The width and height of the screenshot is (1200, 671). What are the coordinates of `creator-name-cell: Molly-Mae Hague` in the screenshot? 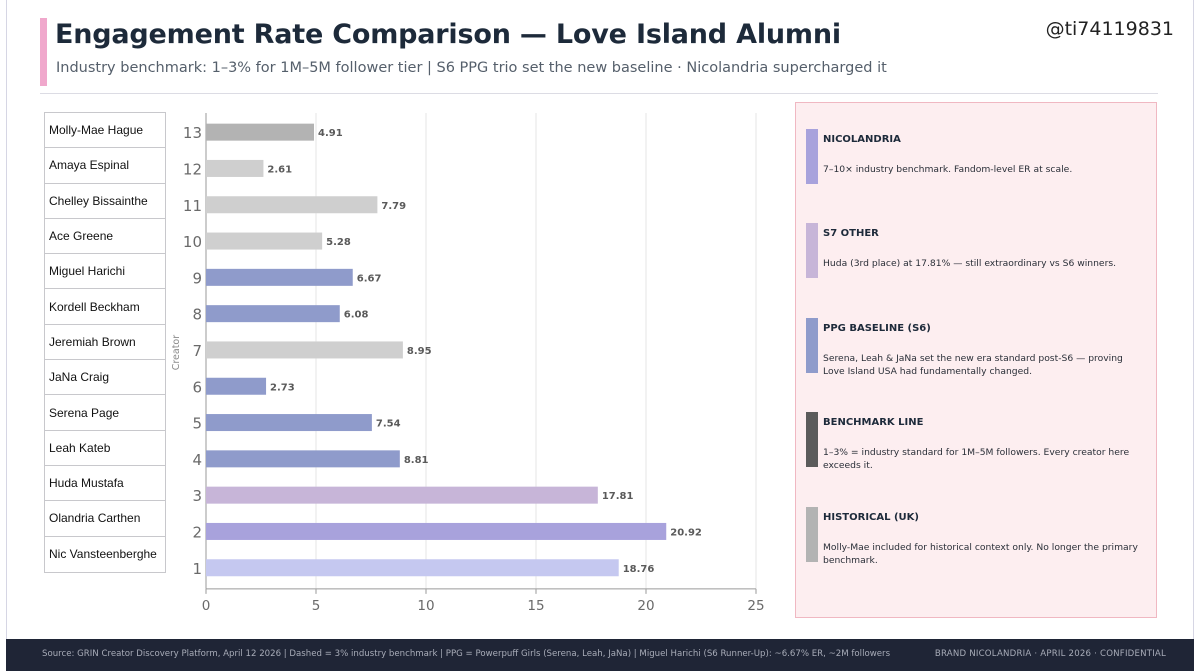 It's located at (105, 131).